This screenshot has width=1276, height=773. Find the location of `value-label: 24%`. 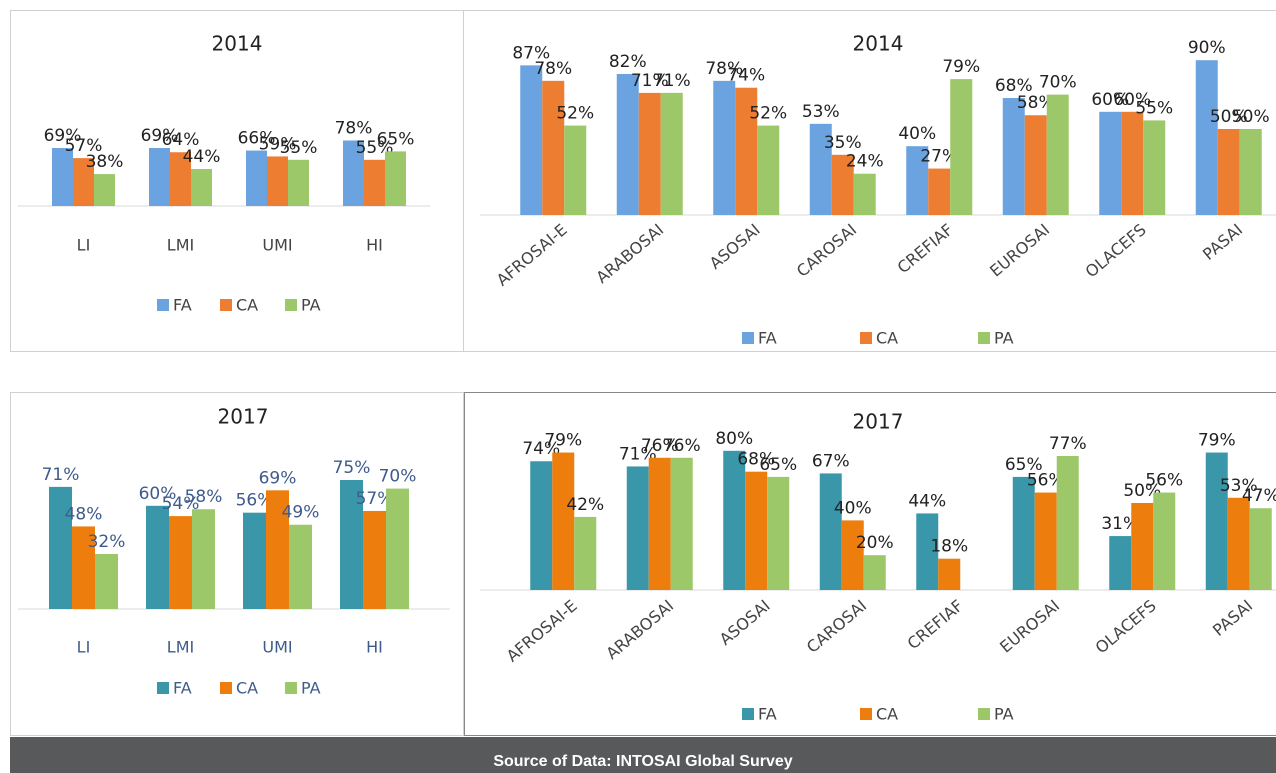

value-label: 24% is located at coordinates (865, 162).